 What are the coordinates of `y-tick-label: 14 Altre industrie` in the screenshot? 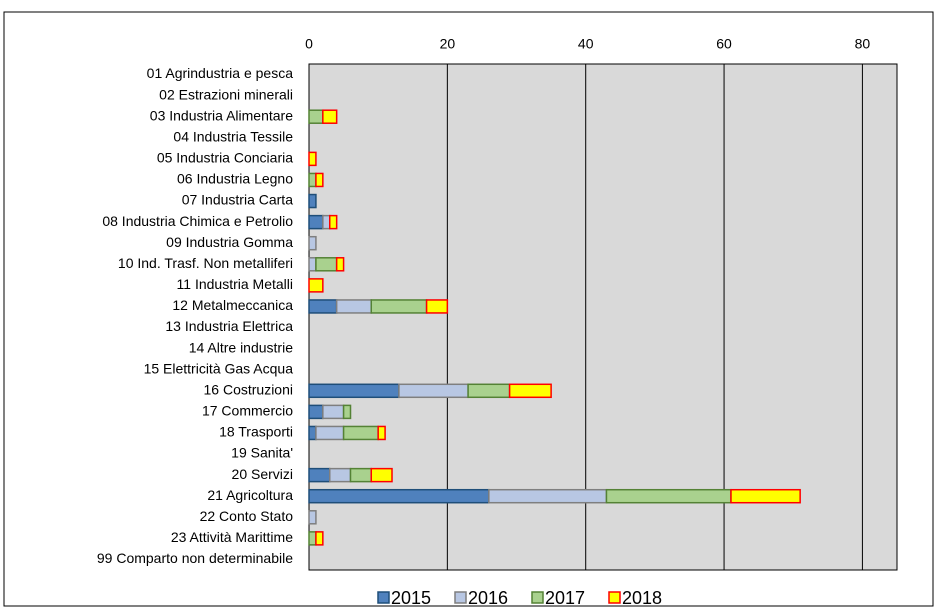 It's located at (241, 347).